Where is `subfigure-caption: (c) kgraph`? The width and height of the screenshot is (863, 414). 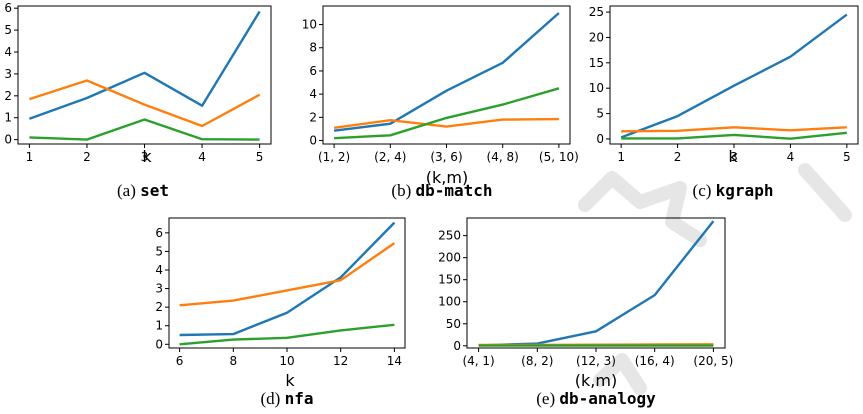 subfigure-caption: (c) kgraph is located at coordinates (733, 190).